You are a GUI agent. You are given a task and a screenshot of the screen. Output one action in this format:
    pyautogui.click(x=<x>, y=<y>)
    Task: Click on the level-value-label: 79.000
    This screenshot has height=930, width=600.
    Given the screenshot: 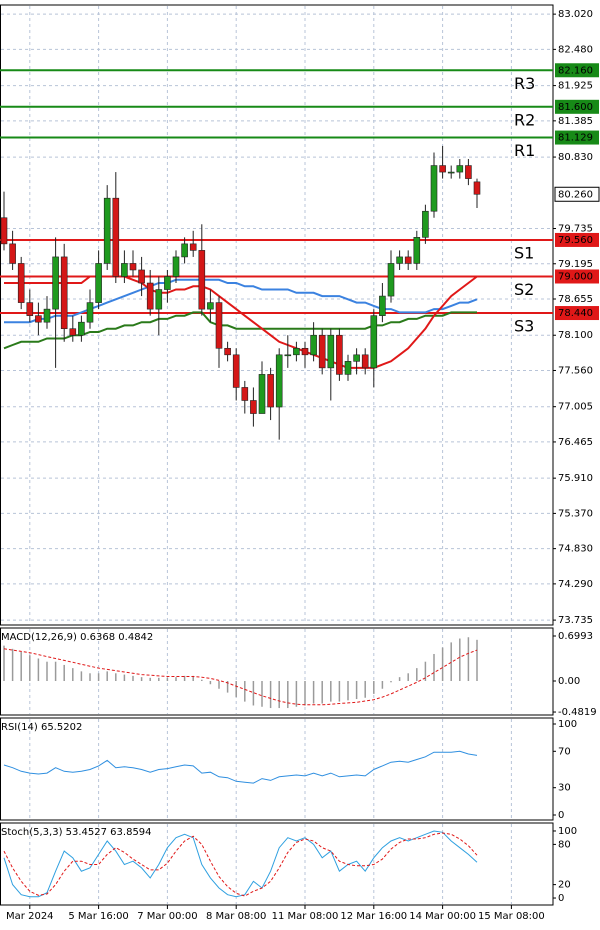 What is the action you would take?
    pyautogui.click(x=575, y=276)
    